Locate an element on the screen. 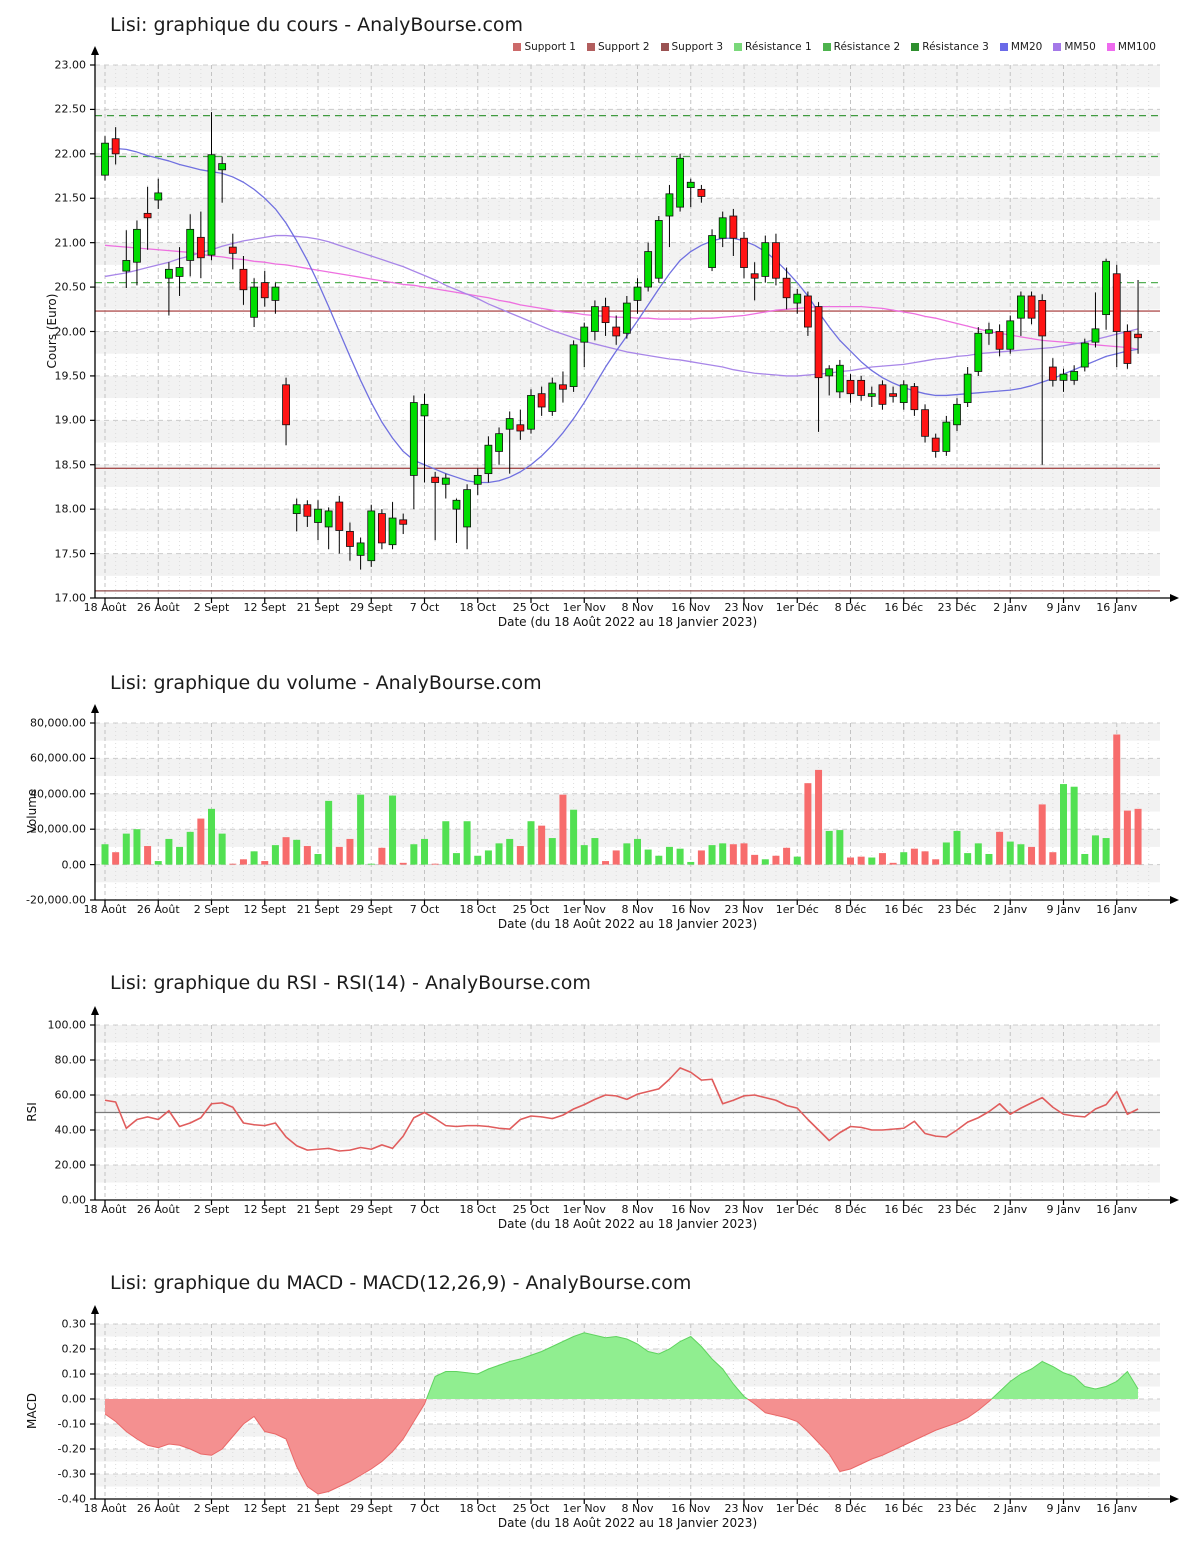 The width and height of the screenshot is (1200, 1550). legend-item-label: MM20 is located at coordinates (1026, 47).